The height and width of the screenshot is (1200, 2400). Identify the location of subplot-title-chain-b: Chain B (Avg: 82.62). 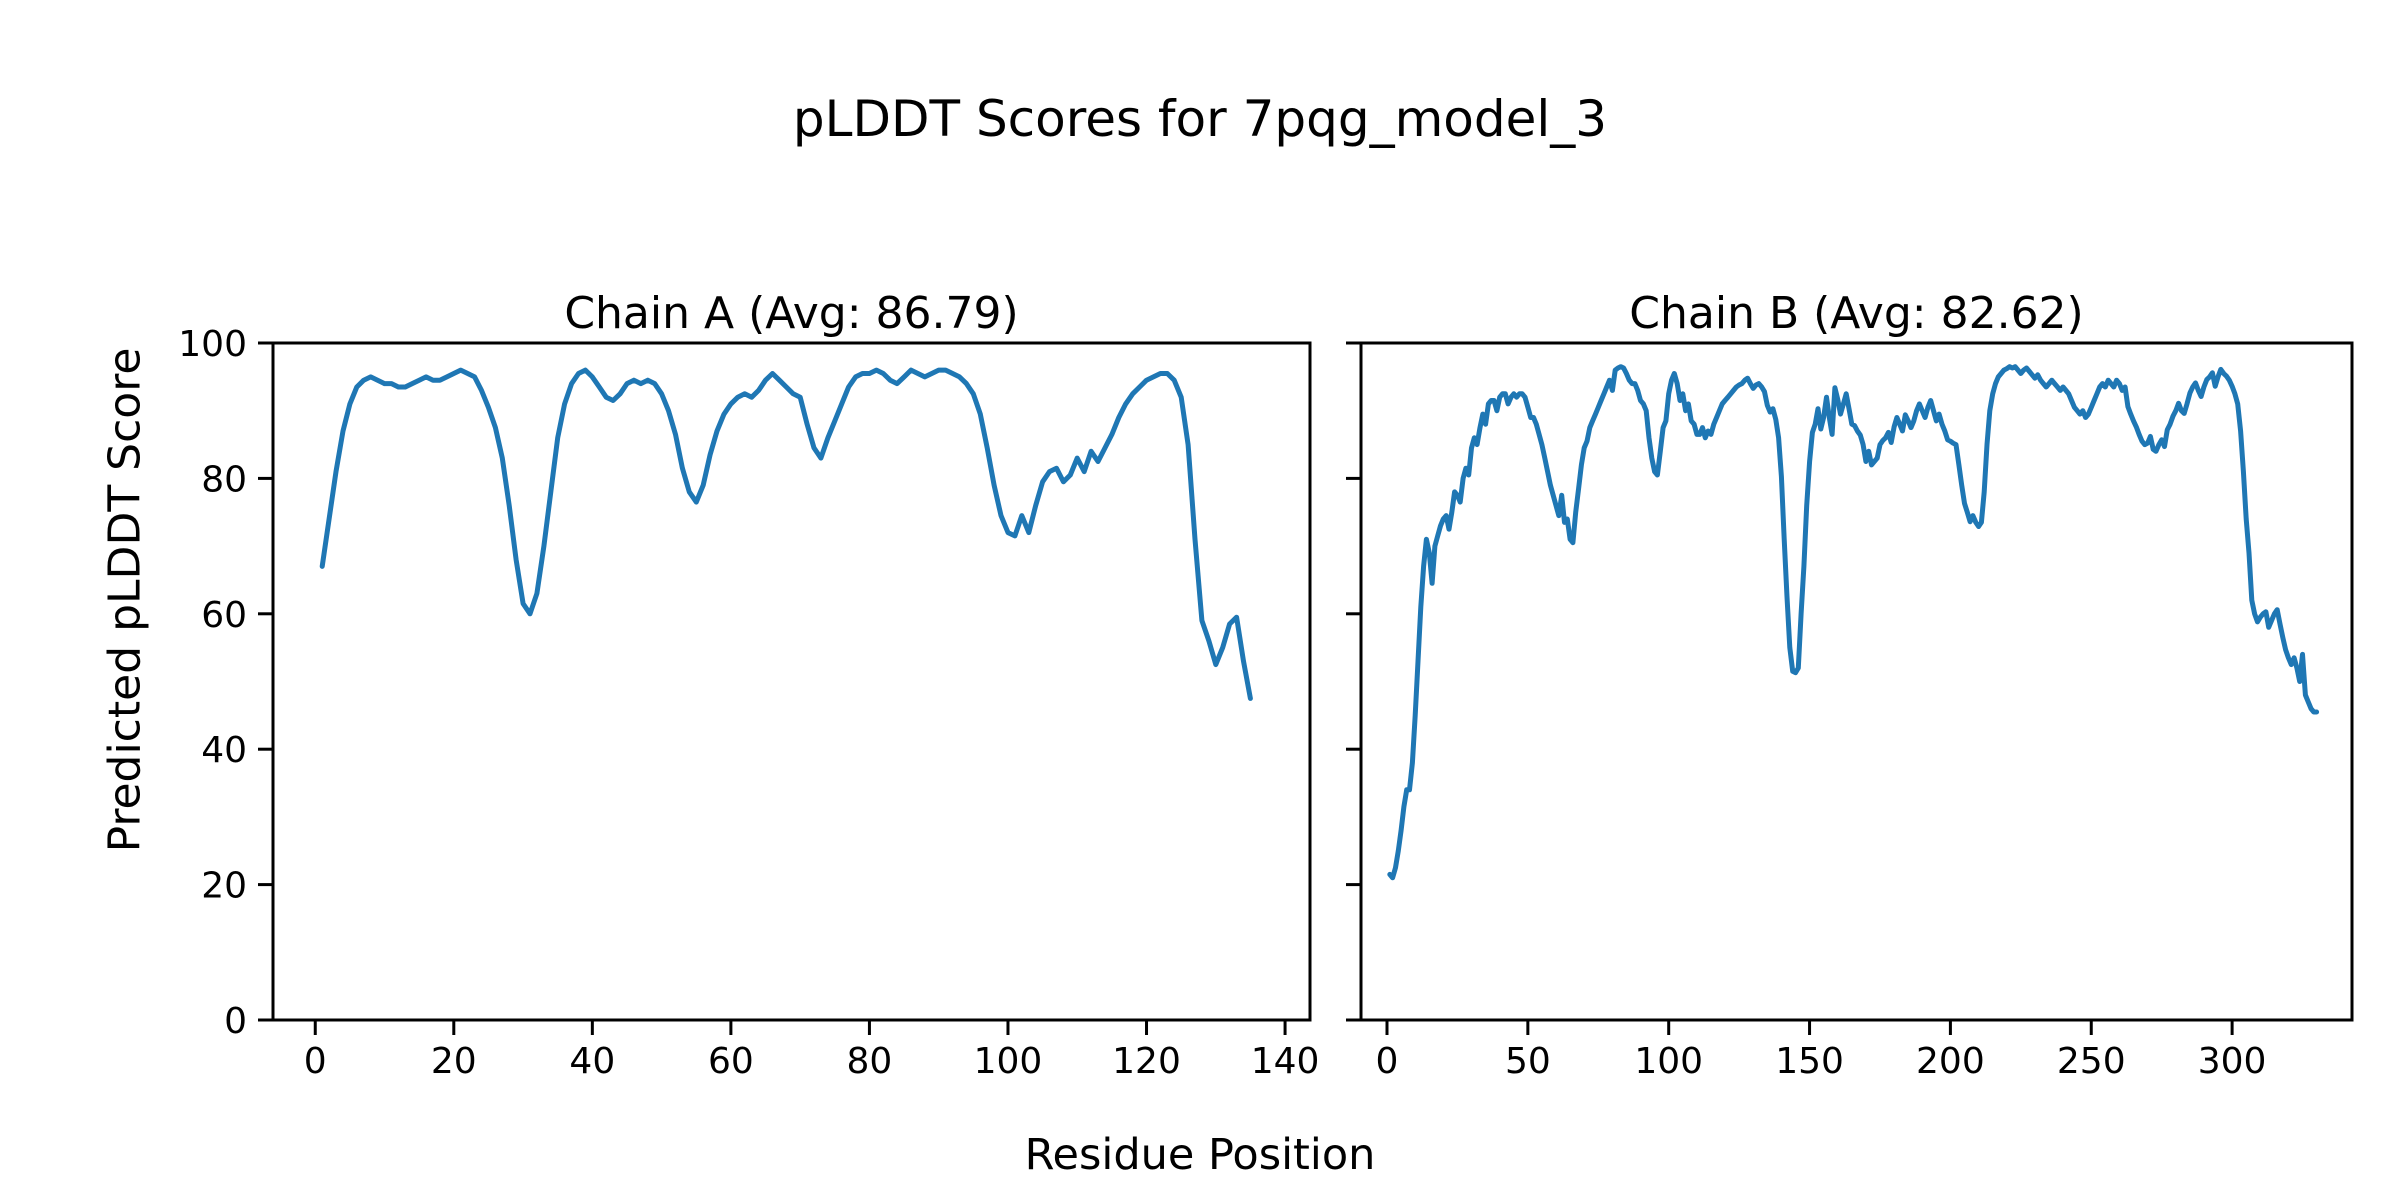
(1856, 313).